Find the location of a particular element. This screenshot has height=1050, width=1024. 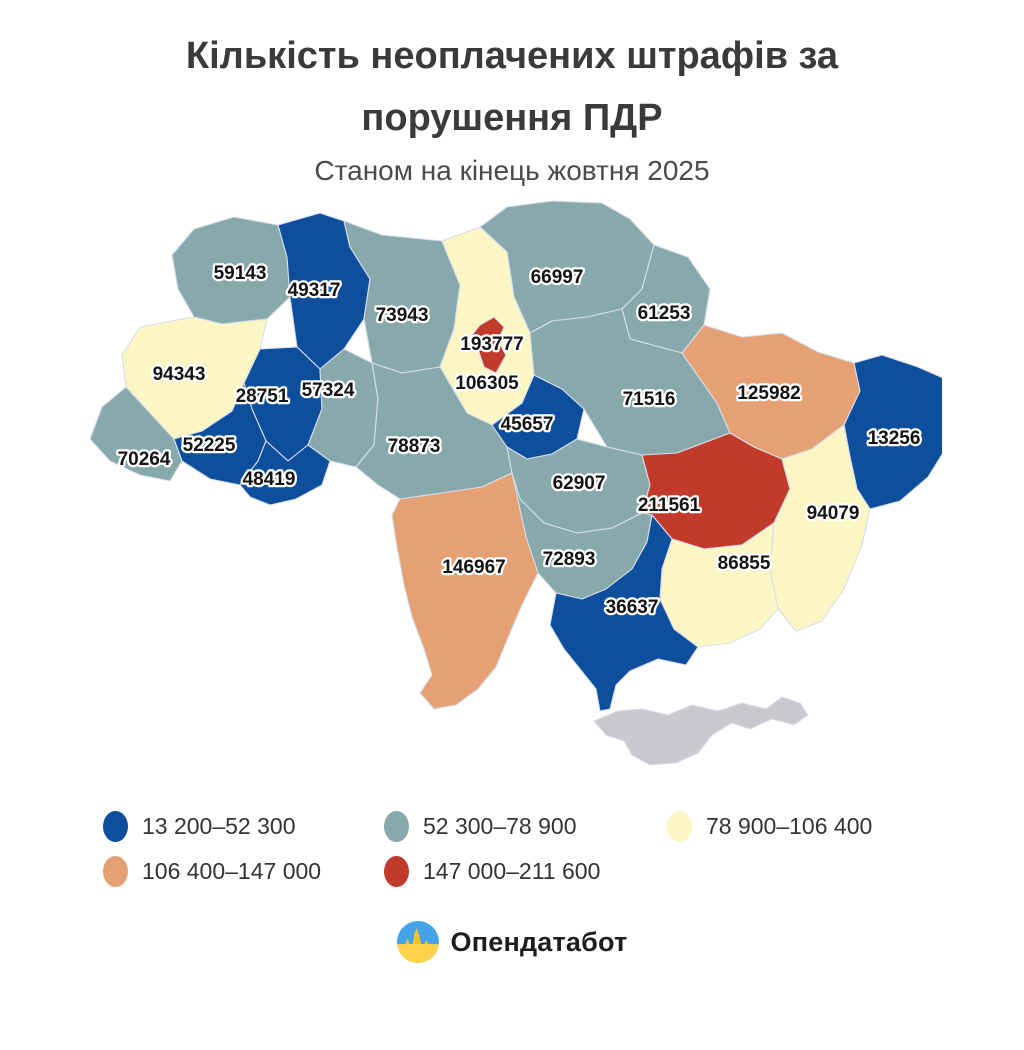

legend-item-3: 78 900–106 400 is located at coordinates (845, 827).